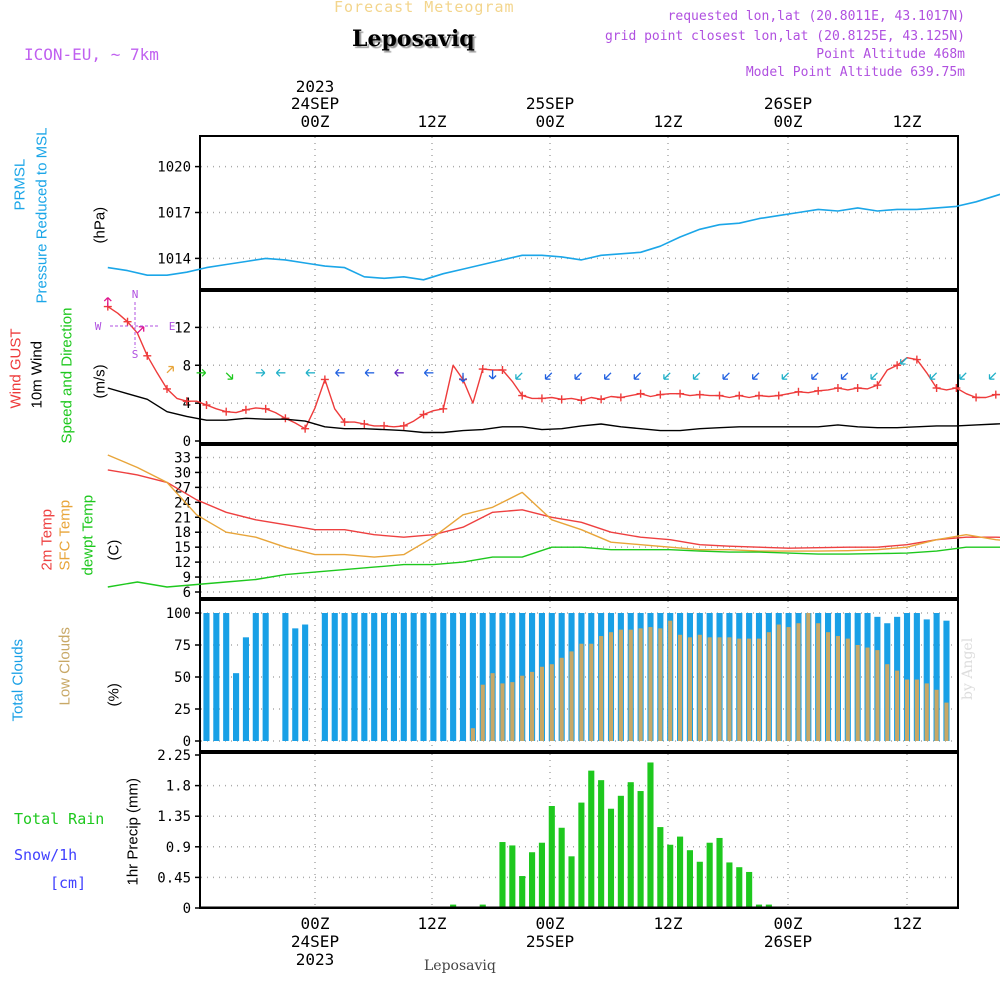  What do you see at coordinates (855, 72) in the screenshot?
I see `model-point-altitude: Model Point Altitude 639.75m` at bounding box center [855, 72].